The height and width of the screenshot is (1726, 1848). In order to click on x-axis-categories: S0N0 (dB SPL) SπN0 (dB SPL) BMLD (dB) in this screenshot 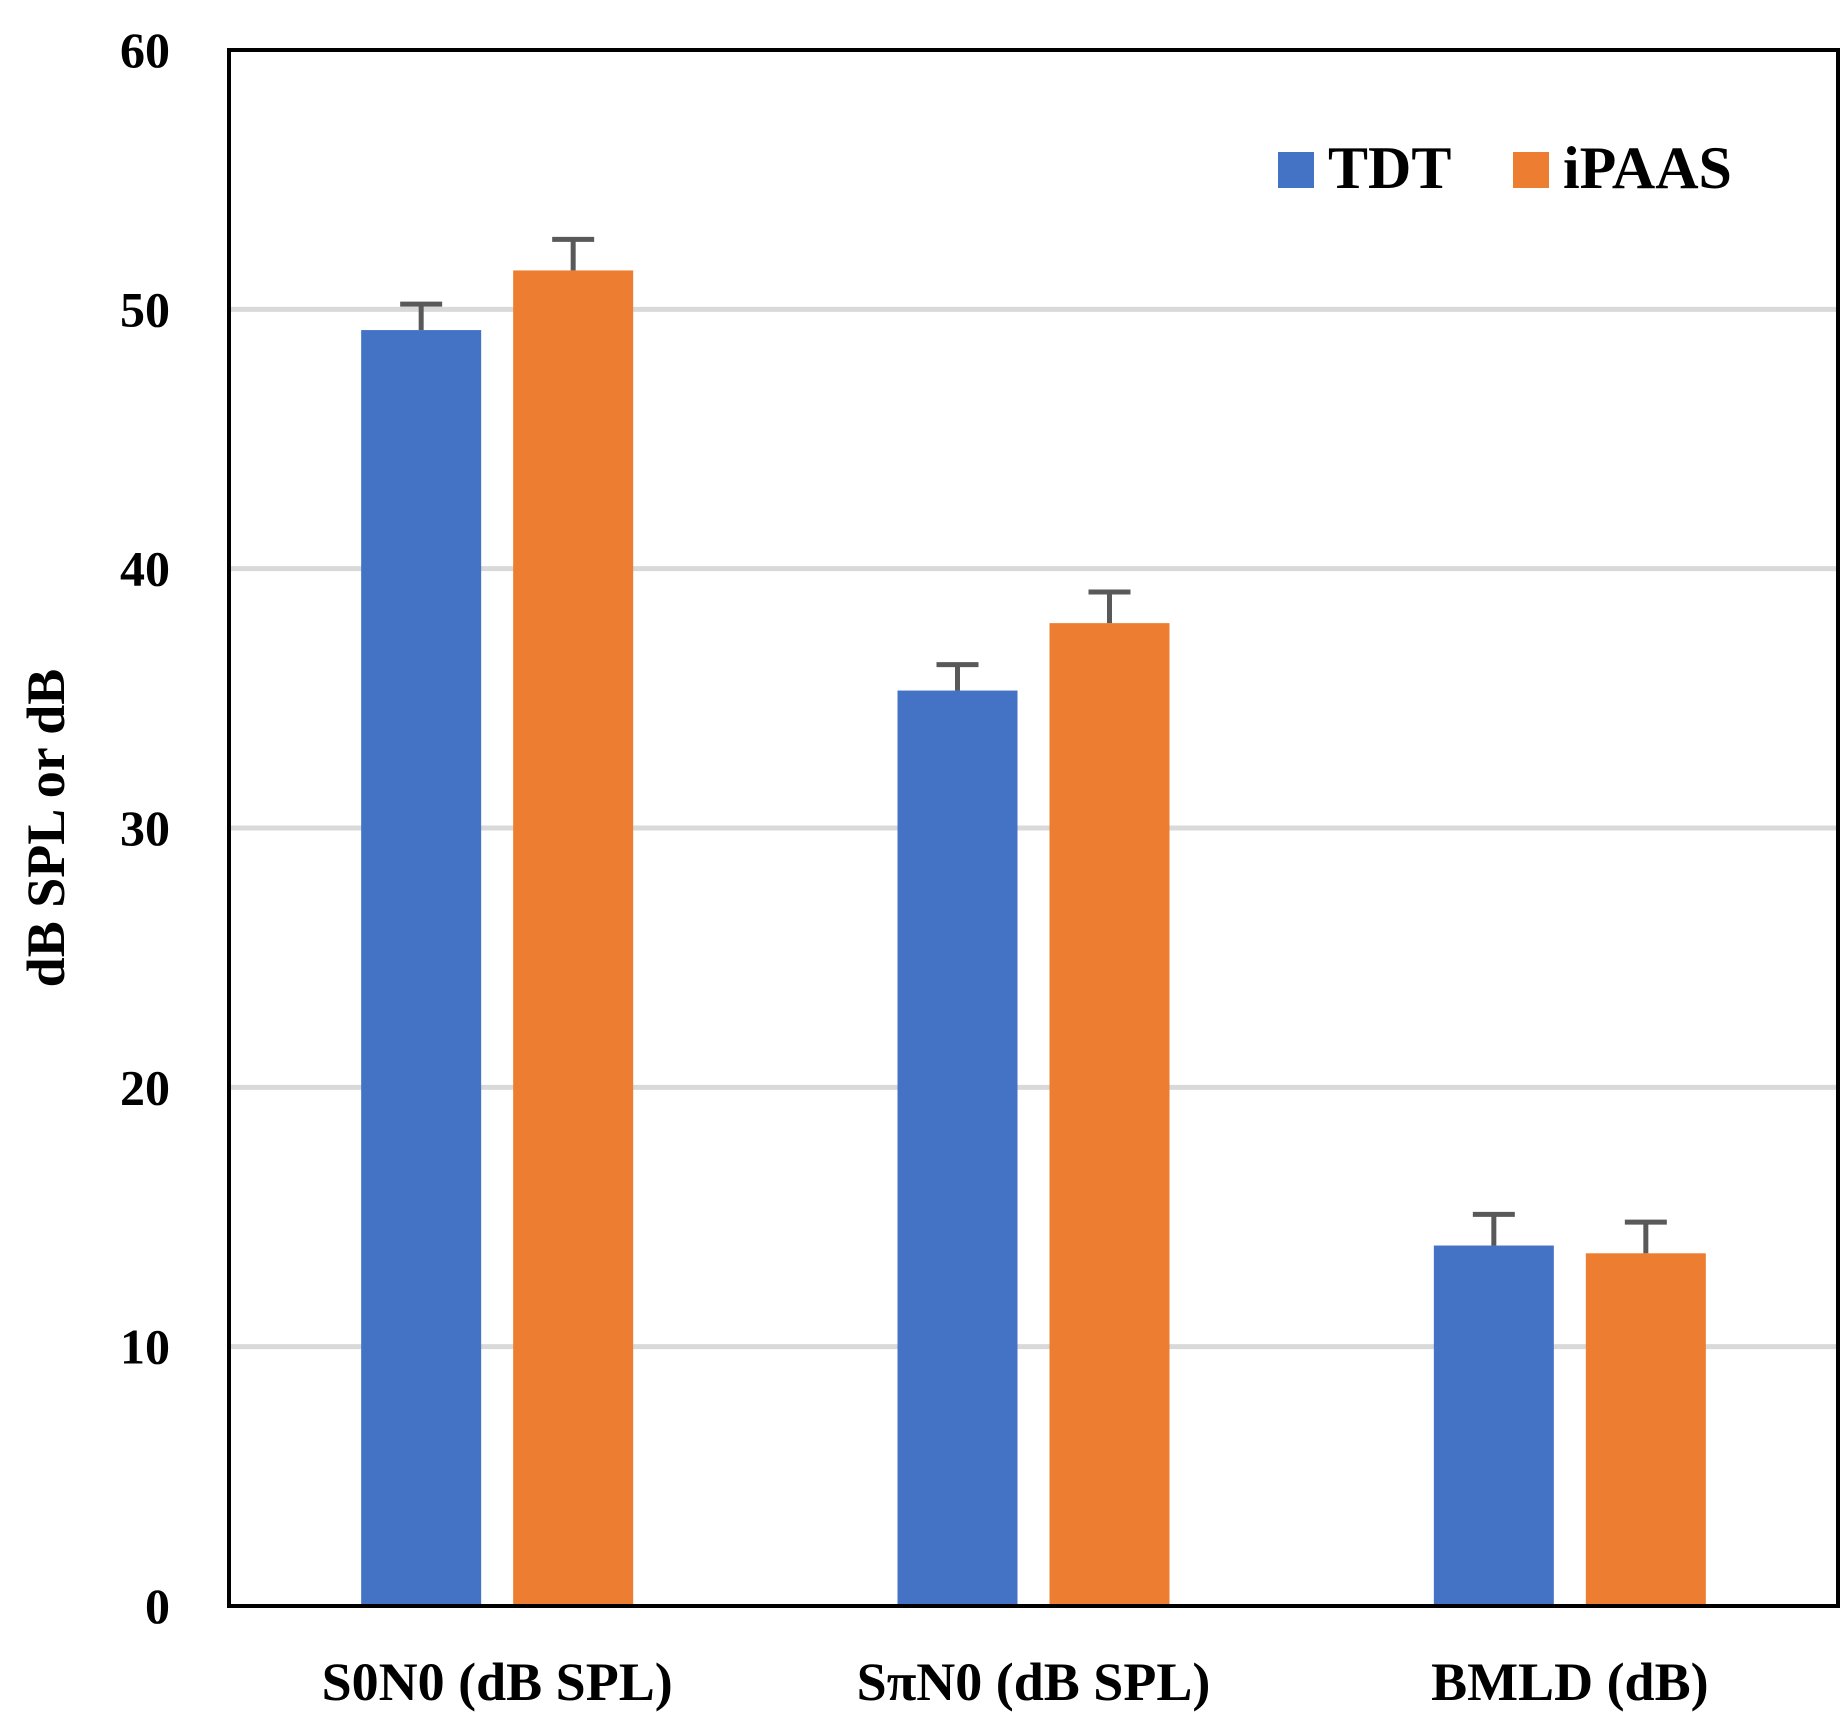, I will do `click(1015, 1682)`.